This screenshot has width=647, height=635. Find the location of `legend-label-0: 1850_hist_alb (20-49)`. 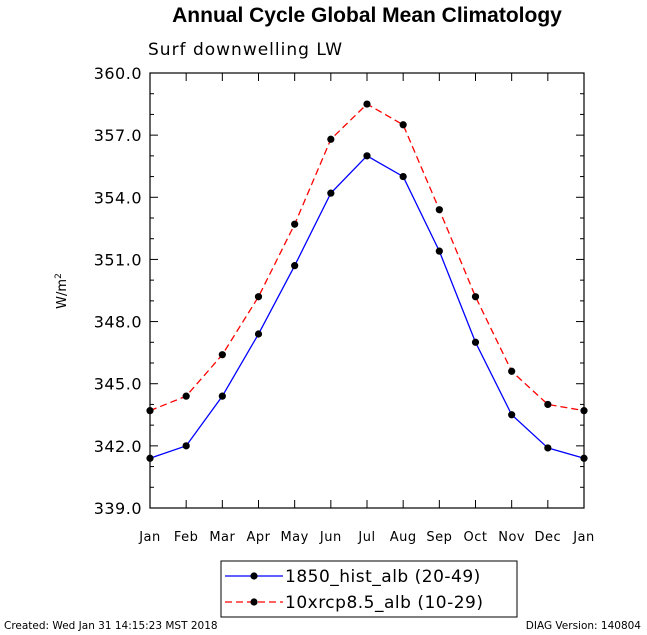

legend-label-0: 1850_hist_alb (20-49) is located at coordinates (383, 577).